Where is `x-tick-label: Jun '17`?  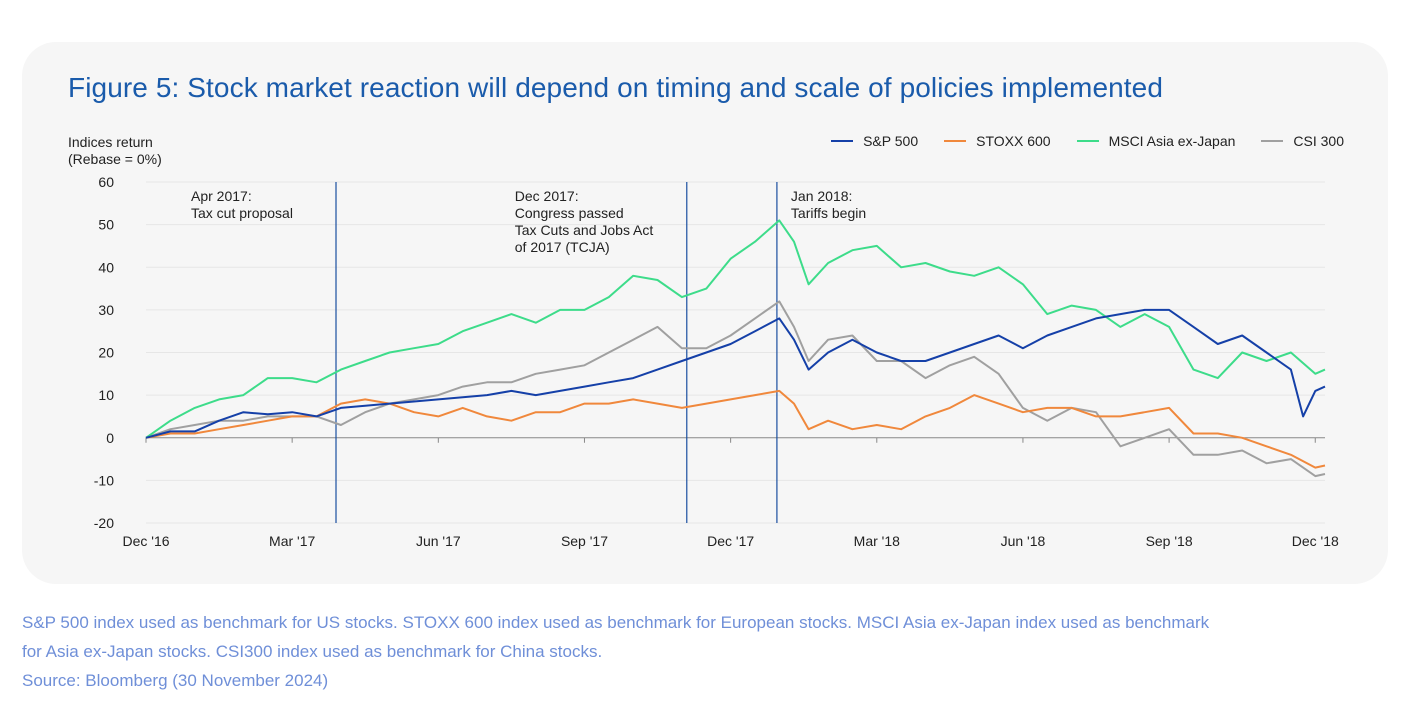
x-tick-label: Jun '17 is located at coordinates (438, 541).